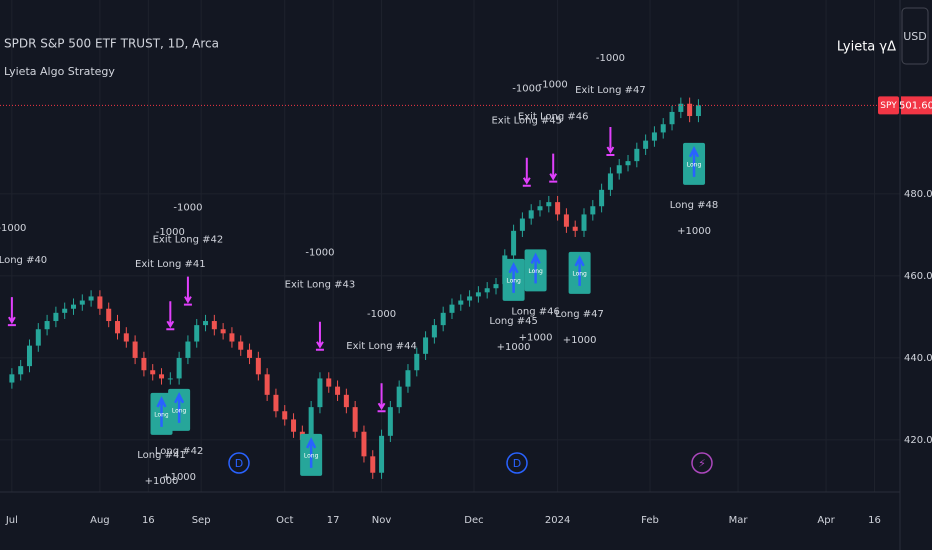 The width and height of the screenshot is (932, 550). I want to click on signal-label: Long #47, so click(579, 314).